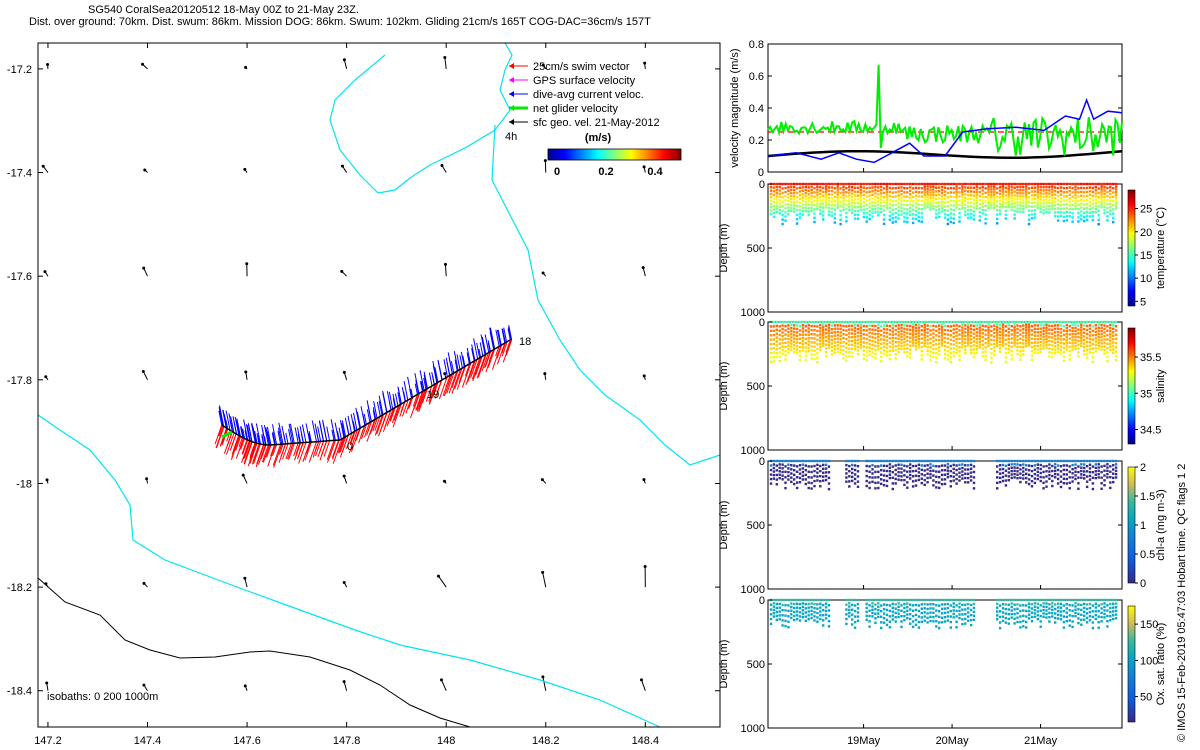 The height and width of the screenshot is (750, 1200). Describe the element at coordinates (438, 576) in the screenshot. I see `surface-current-arrow-head` at that location.